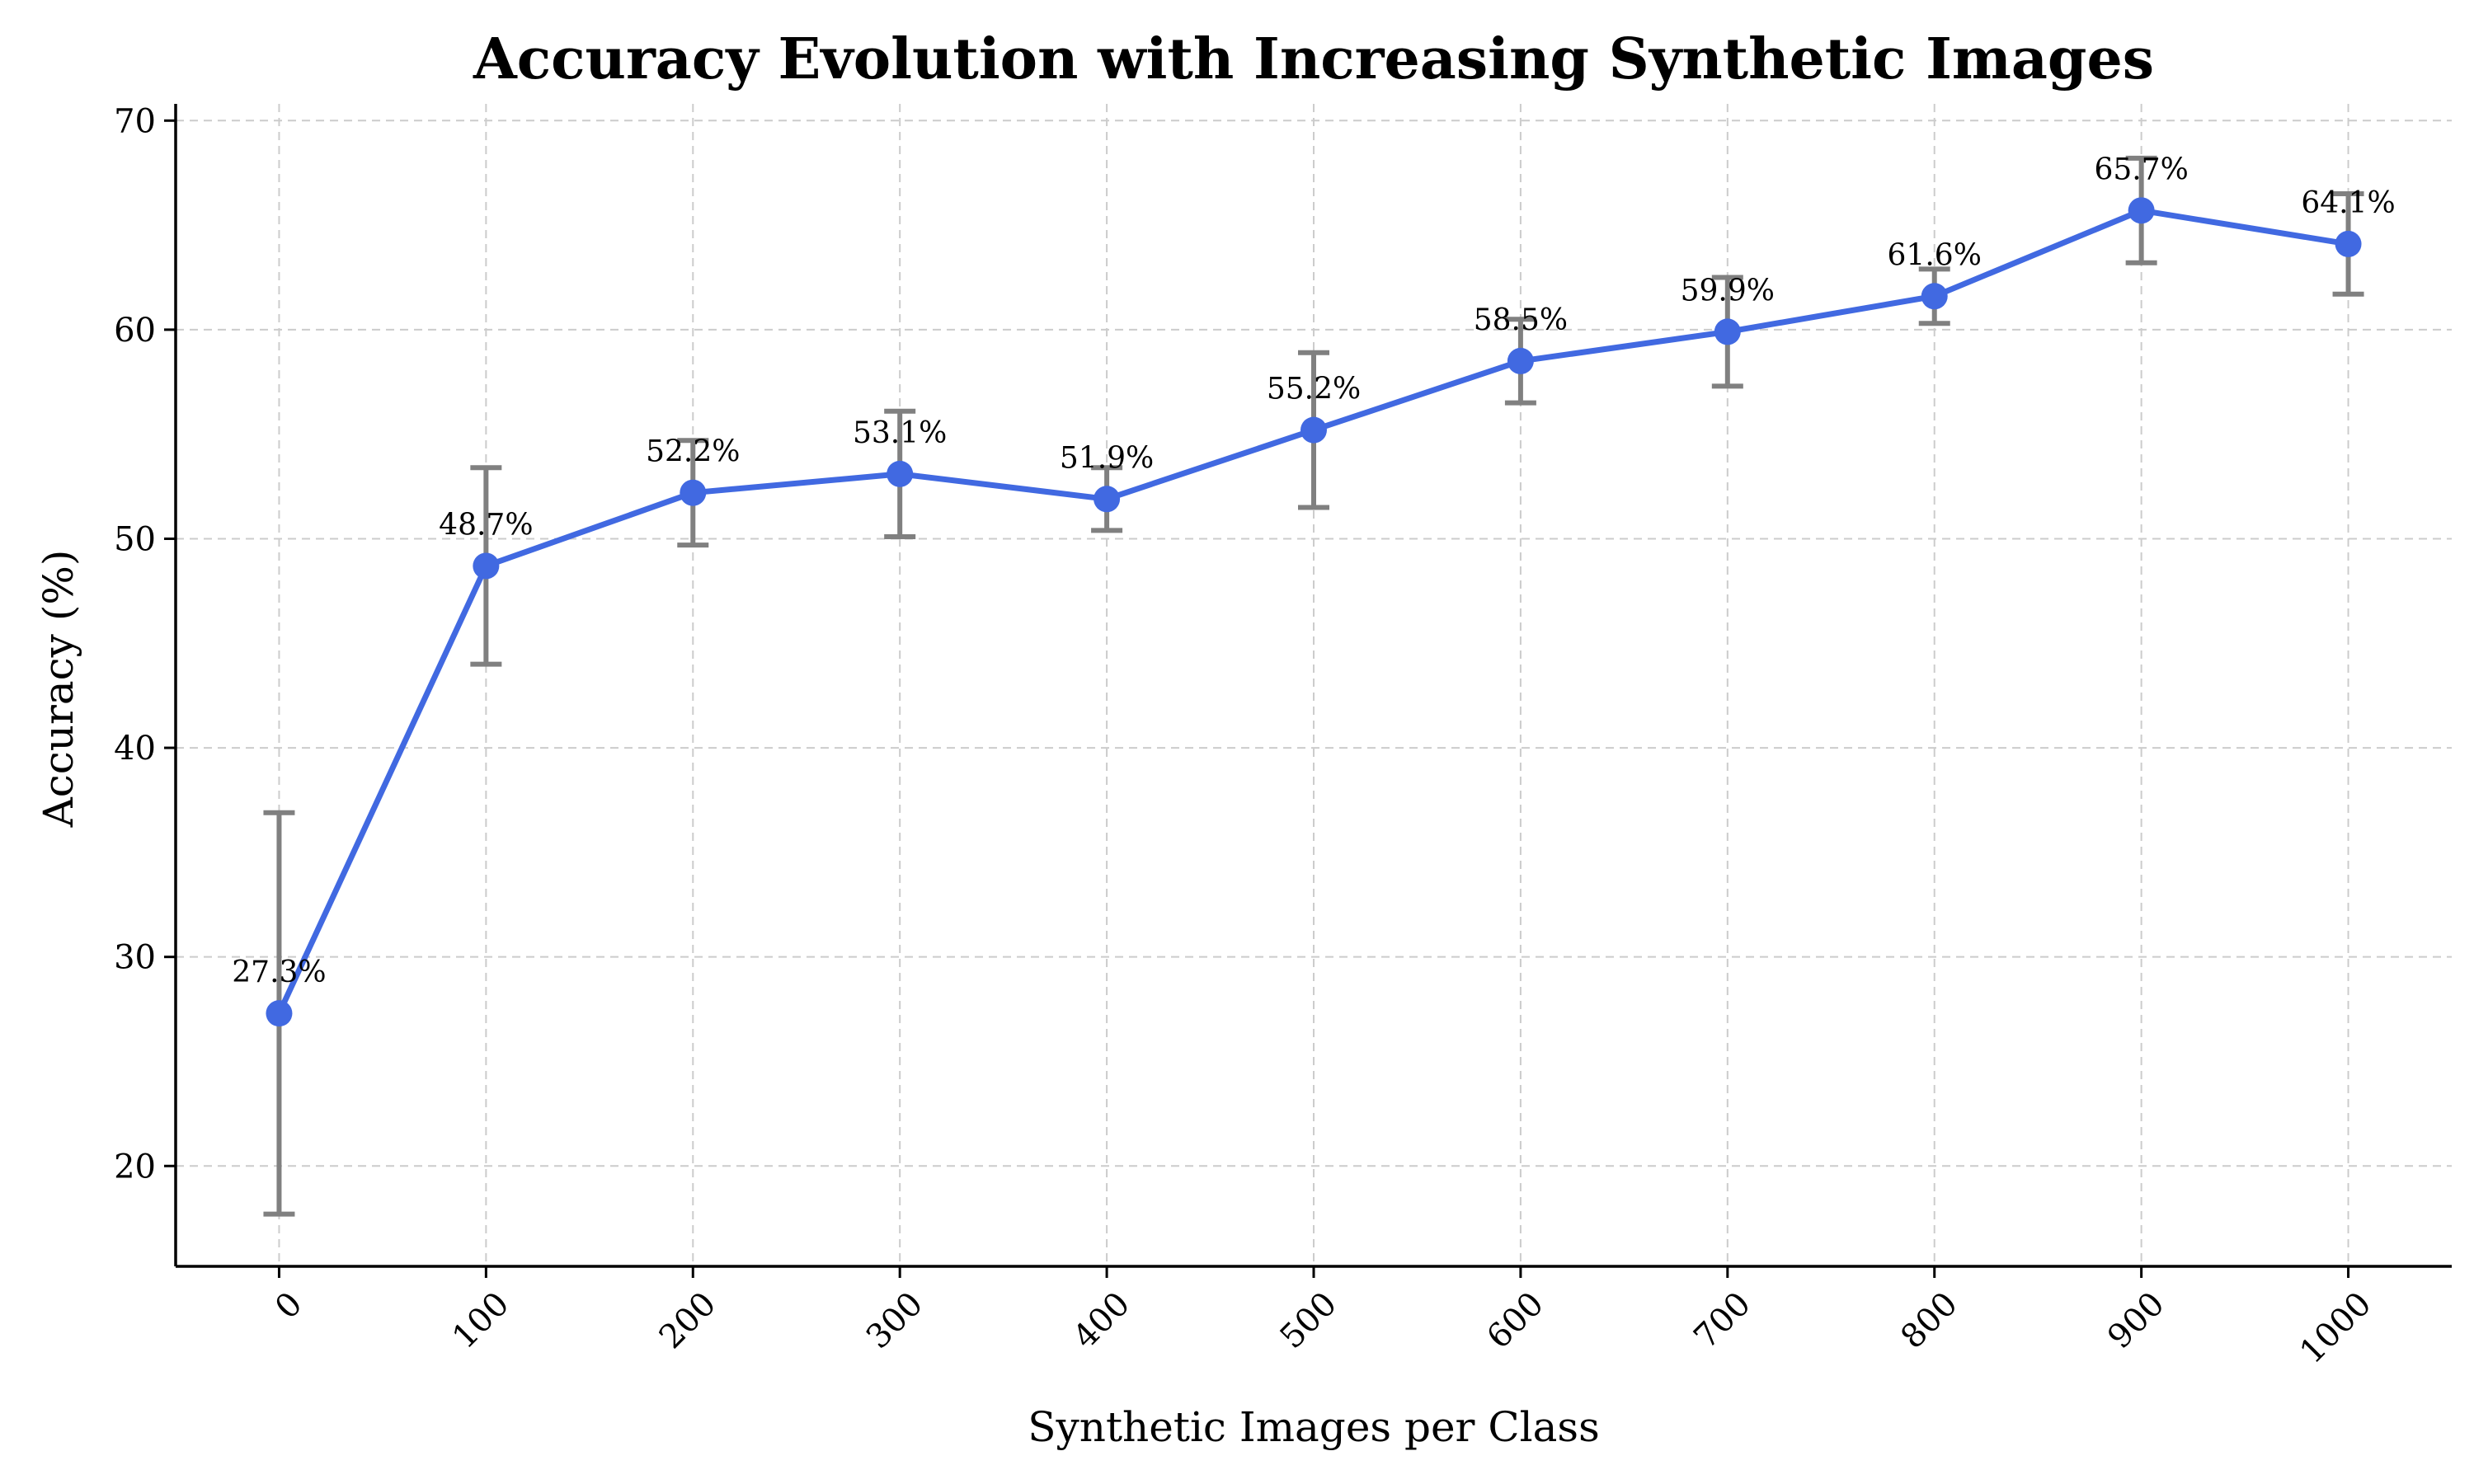 This screenshot has width=2474, height=1484. I want to click on x-tick-label: 500, so click(1309, 1321).